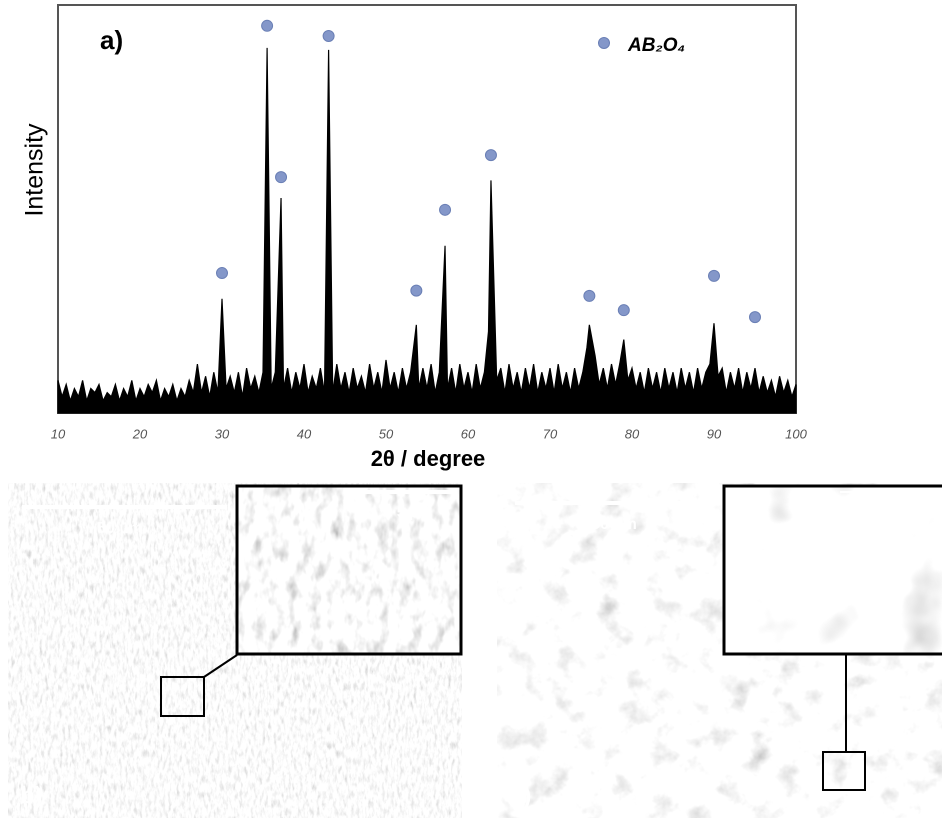 The image size is (942, 818). Describe the element at coordinates (796, 433) in the screenshot. I see `x-tick-label: 100` at that location.